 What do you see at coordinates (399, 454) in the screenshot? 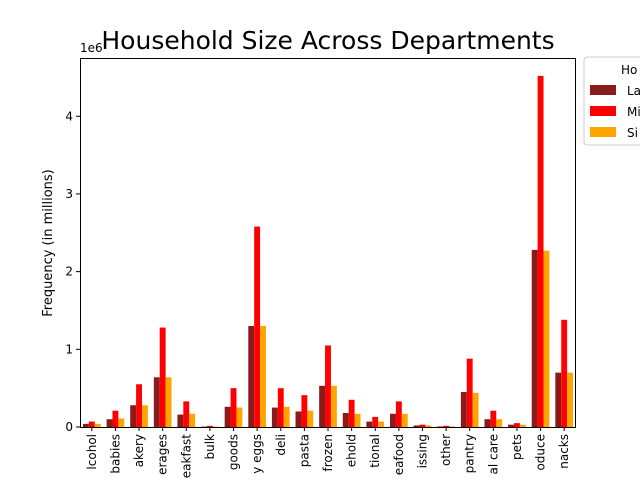
I see `x-tick-label-13: eafood` at bounding box center [399, 454].